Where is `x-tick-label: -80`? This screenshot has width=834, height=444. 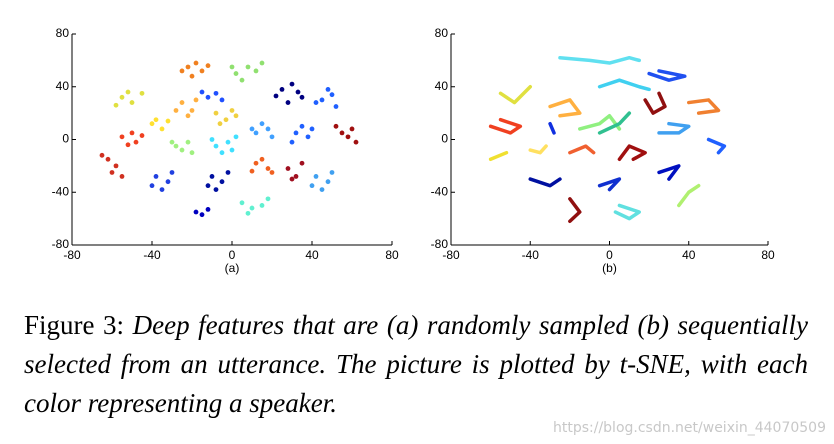
x-tick-label: -80 is located at coordinates (451, 255).